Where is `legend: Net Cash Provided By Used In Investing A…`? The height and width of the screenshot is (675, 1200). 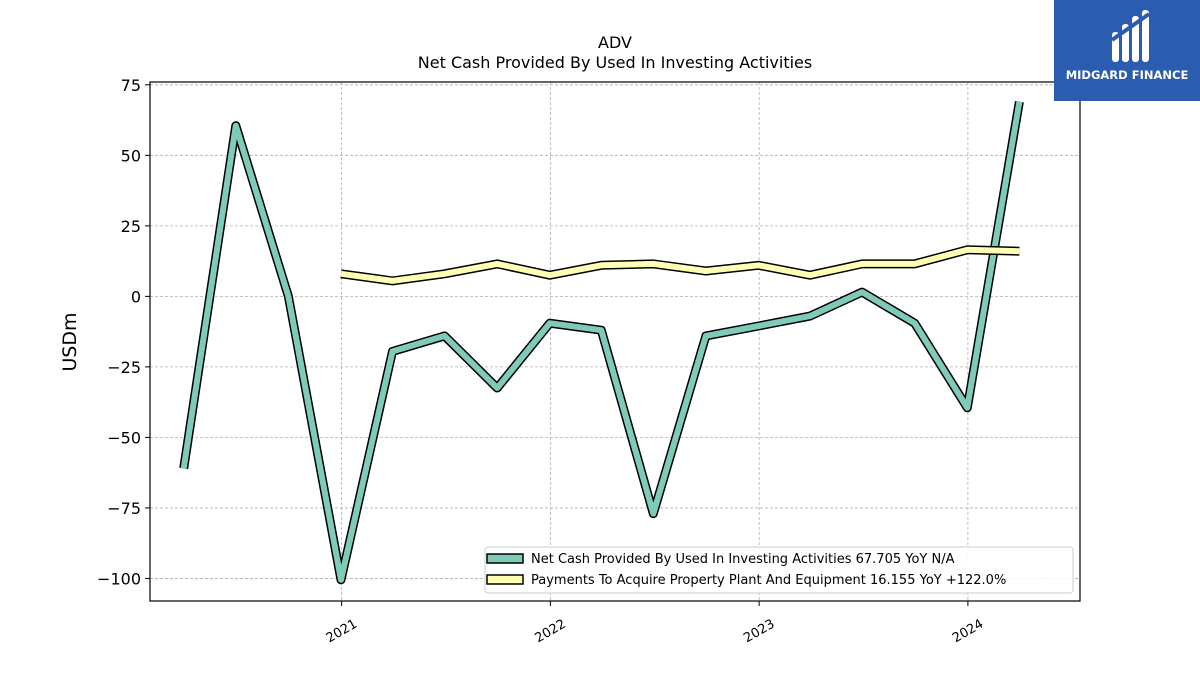 legend: Net Cash Provided By Used In Investing A… is located at coordinates (779, 570).